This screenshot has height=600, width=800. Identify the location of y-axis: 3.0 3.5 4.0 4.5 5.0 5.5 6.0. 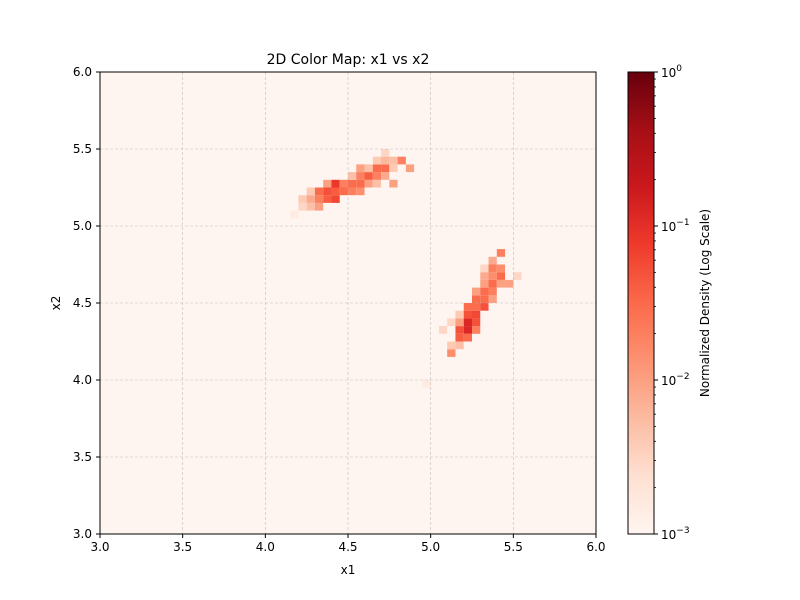
(86, 303).